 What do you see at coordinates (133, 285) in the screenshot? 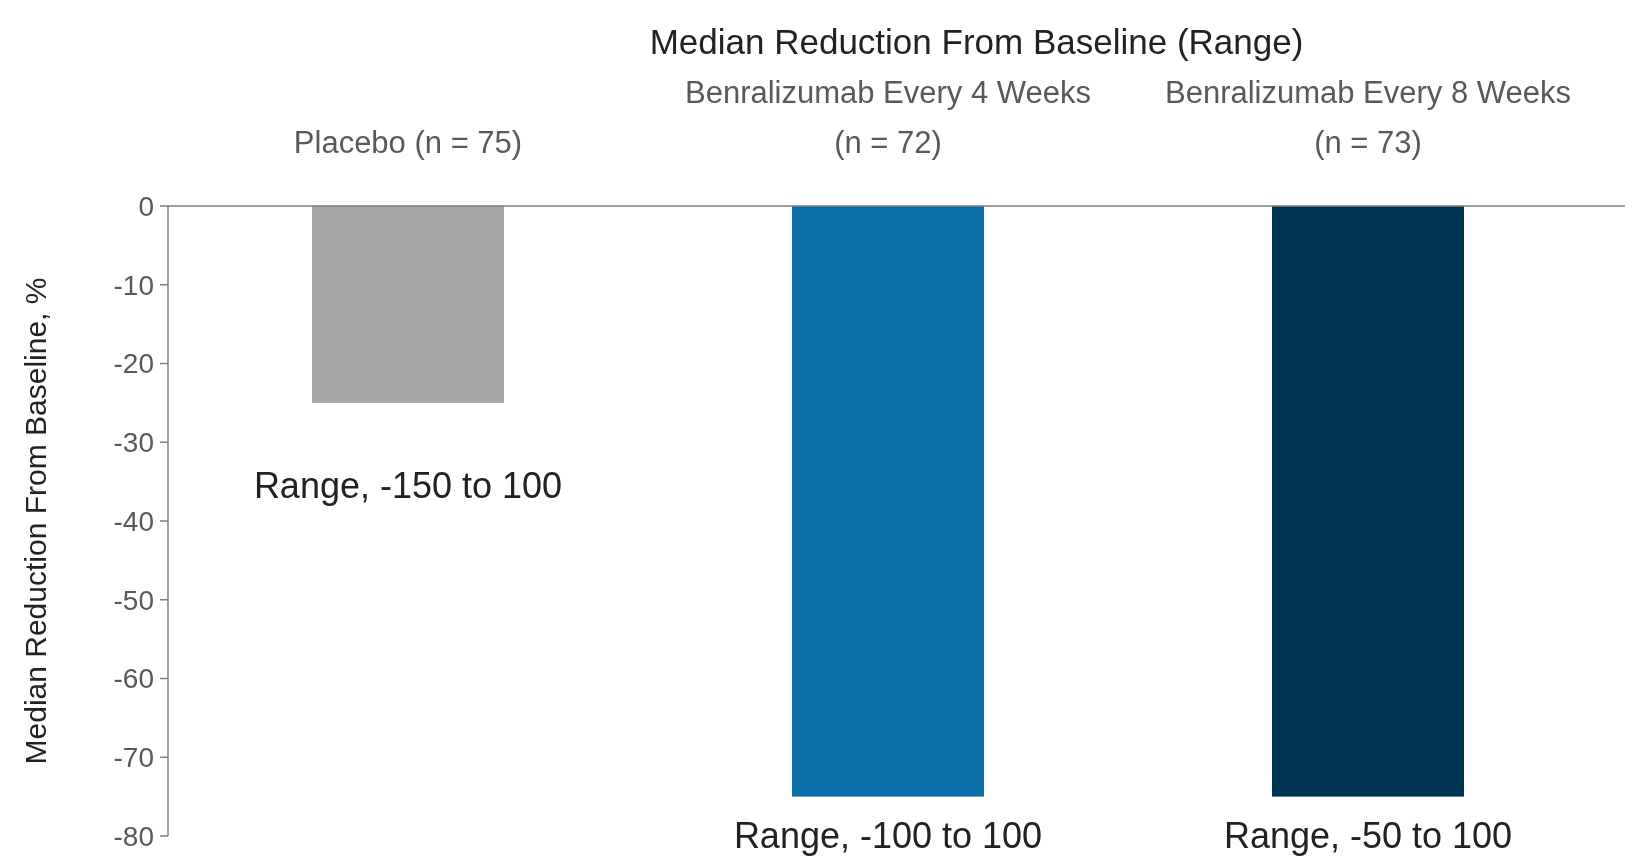
I see `y-tick-label: -10` at bounding box center [133, 285].